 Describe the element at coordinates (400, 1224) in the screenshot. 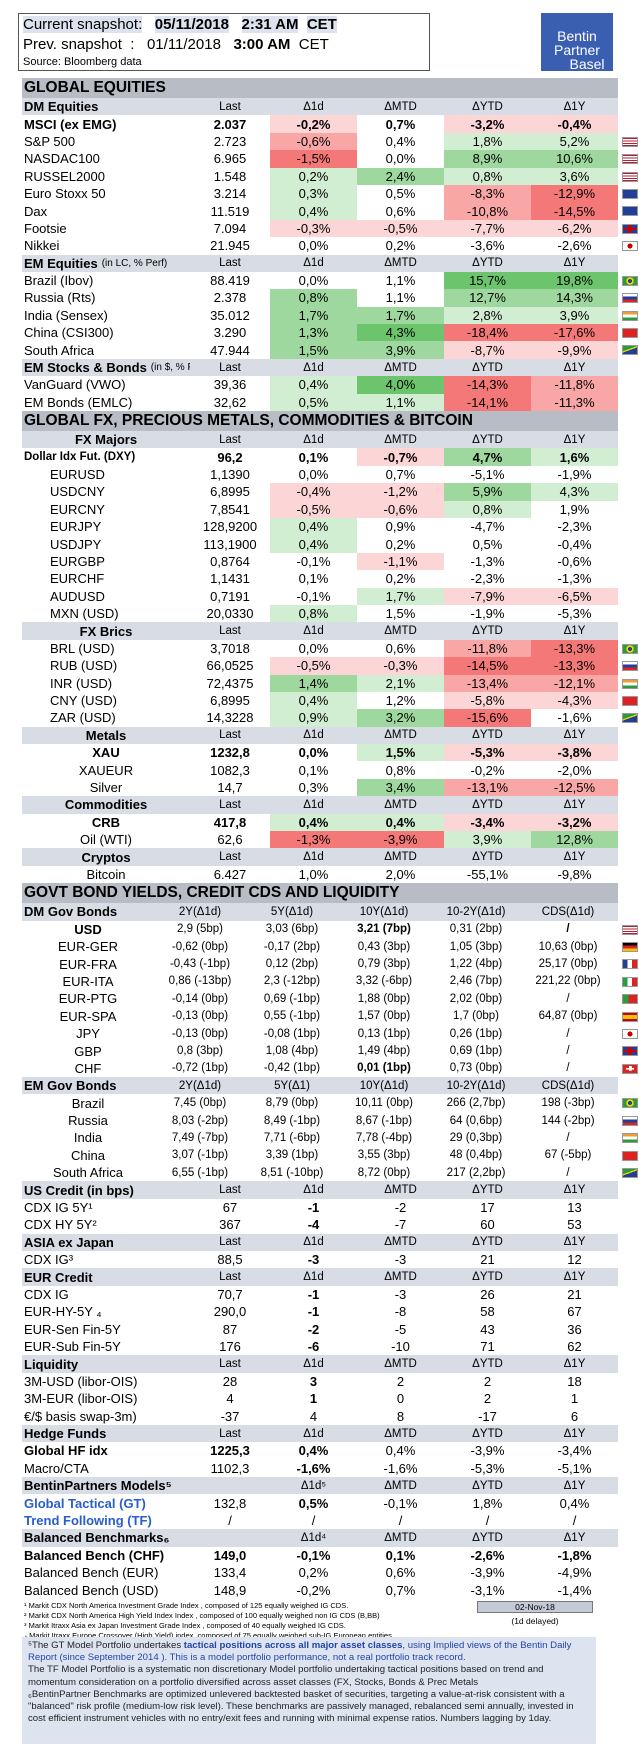

I see `cell-3: -7` at that location.